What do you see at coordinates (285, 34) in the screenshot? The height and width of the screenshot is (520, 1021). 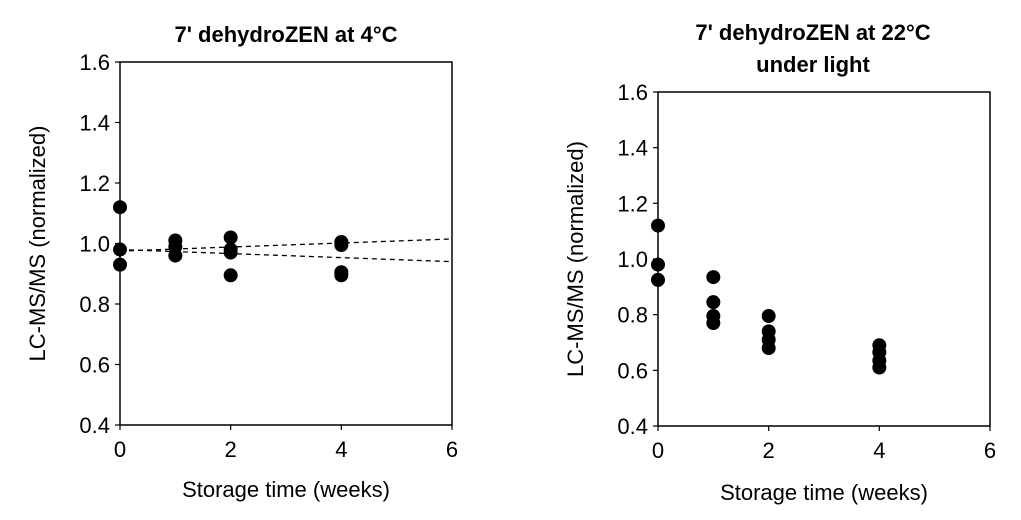 I see `chart-title: 7' dehydroZEN at 4°C` at bounding box center [285, 34].